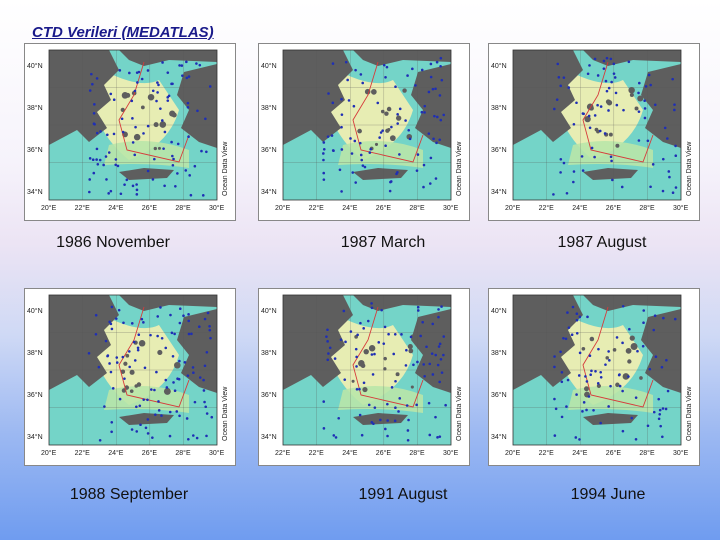 The image size is (720, 540). Describe the element at coordinates (35, 395) in the screenshot. I see `lat-label: 36°N` at that location.